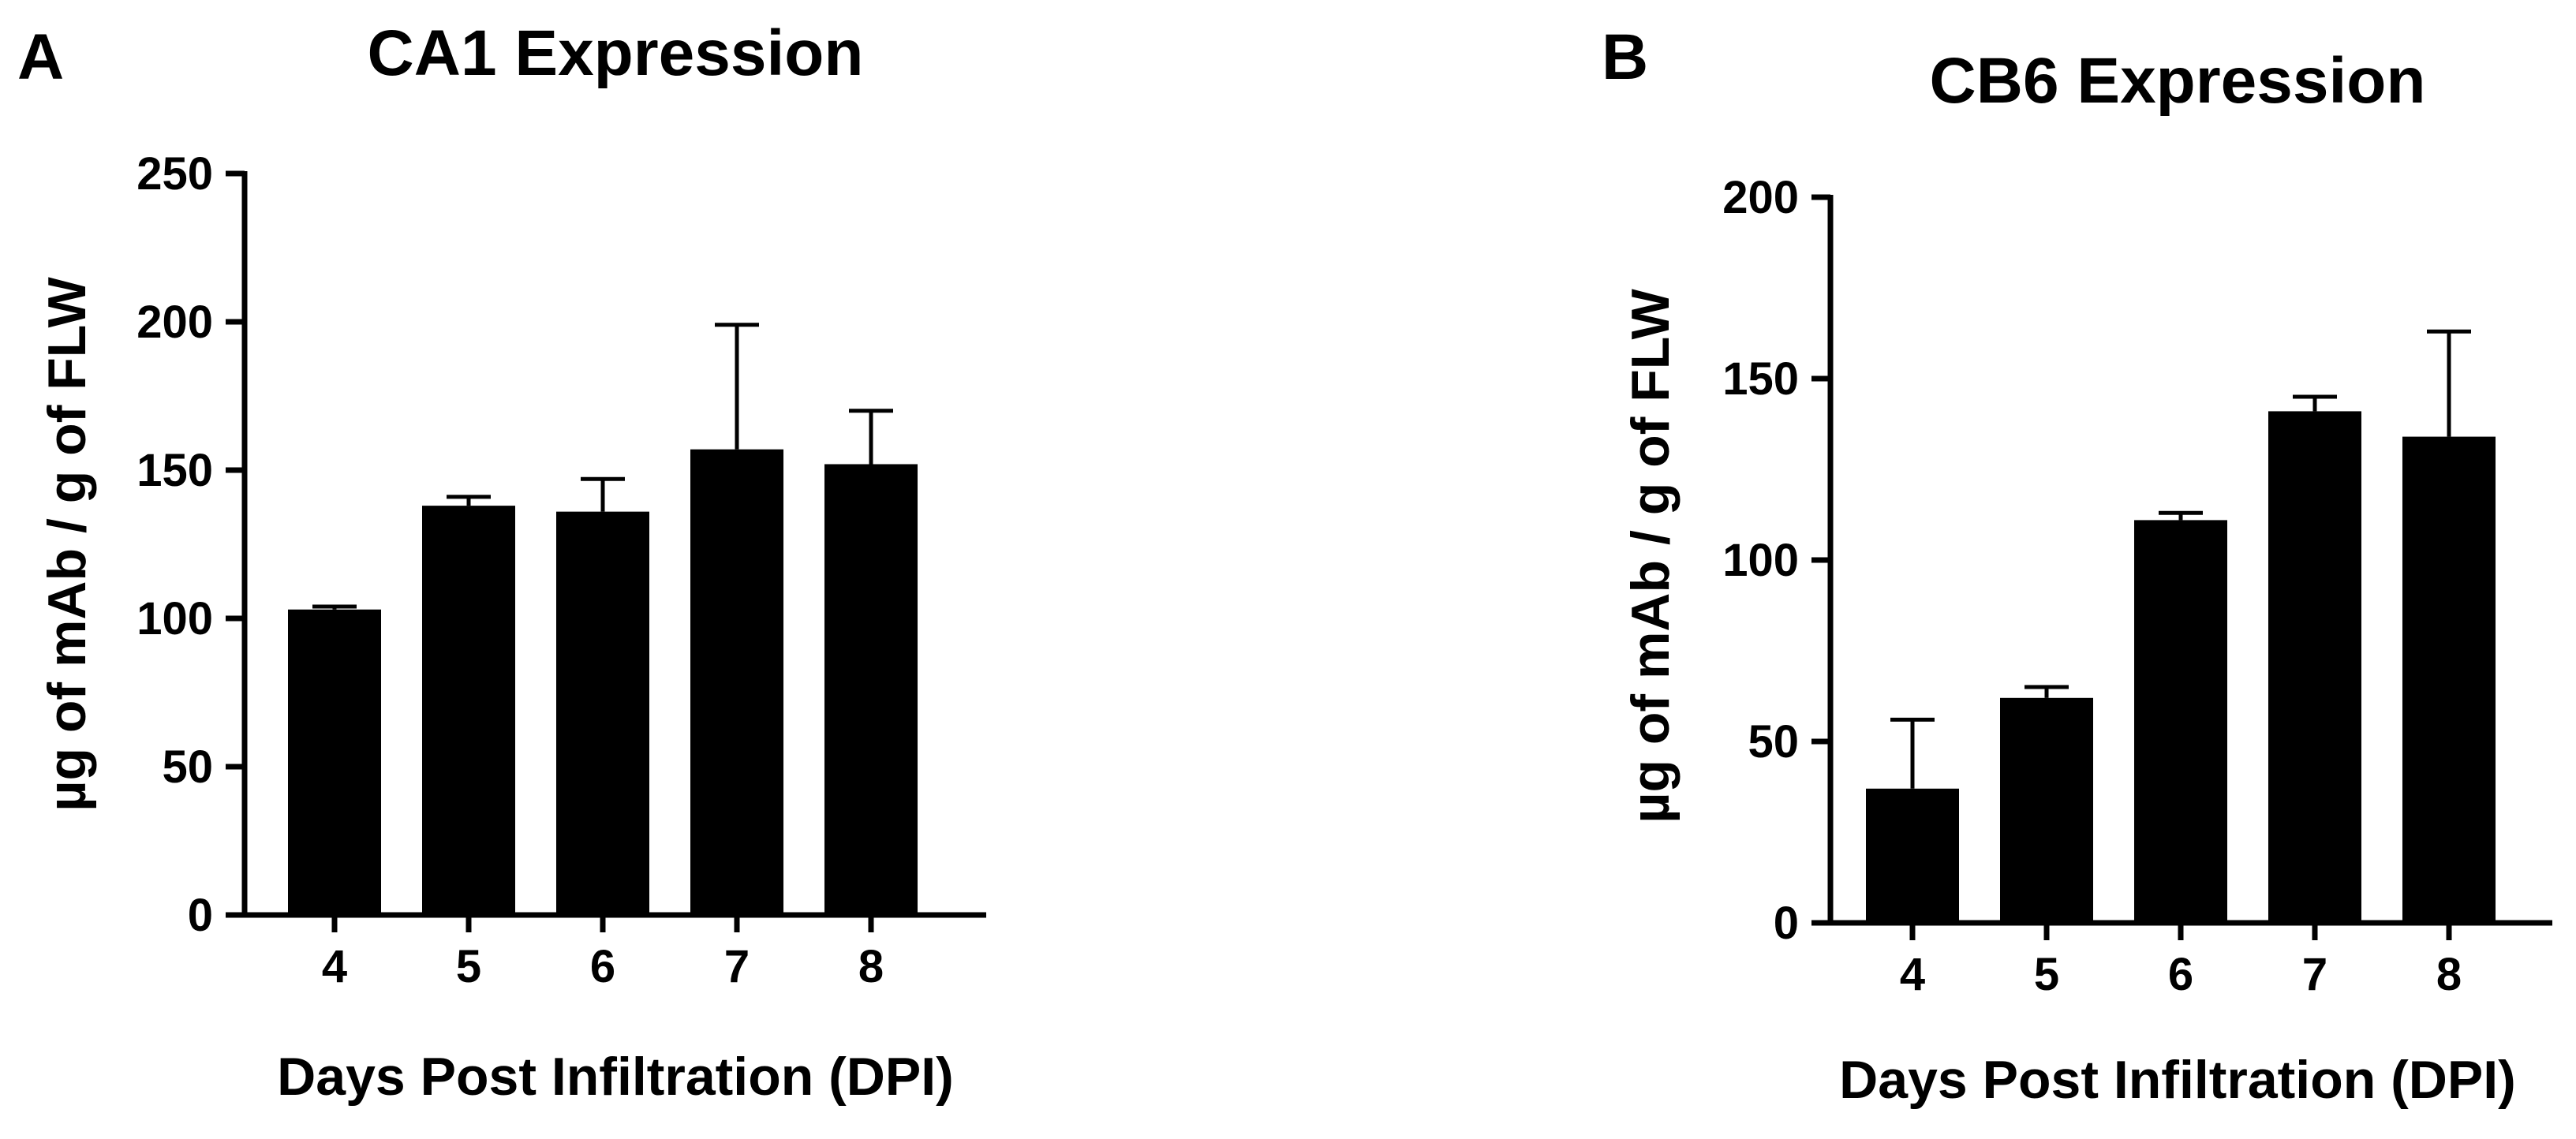 The height and width of the screenshot is (1139, 2576). I want to click on y-tick-label: 250, so click(174, 174).